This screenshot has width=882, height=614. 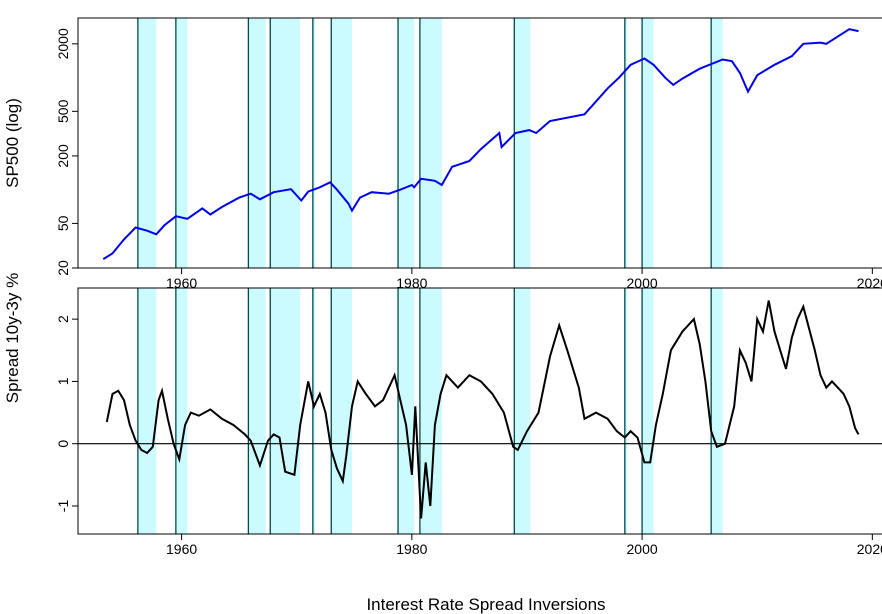 I want to click on sp500-x-tick-label: 2020, so click(x=869, y=283).